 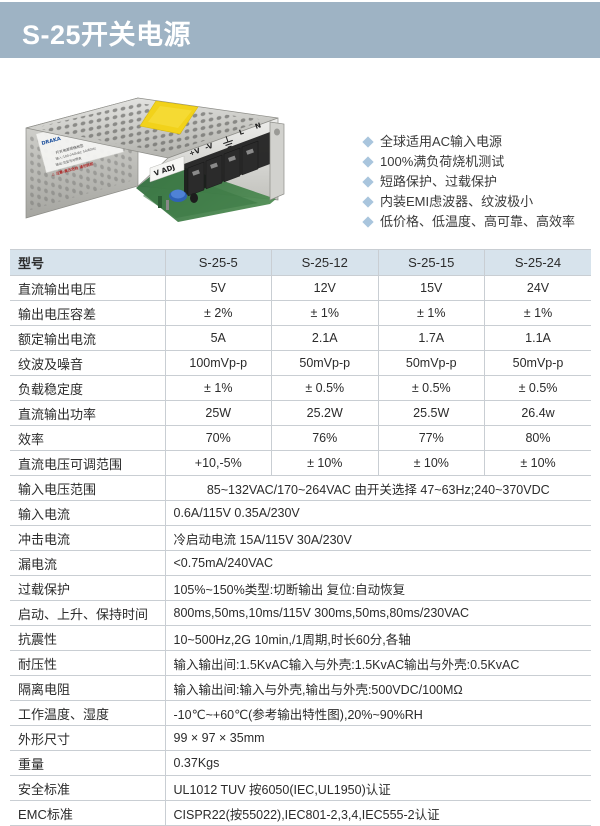 I want to click on table-header-row: 型号 S-25-5 S-25-12 S-25-15 S-25-24, so click(x=300, y=262).